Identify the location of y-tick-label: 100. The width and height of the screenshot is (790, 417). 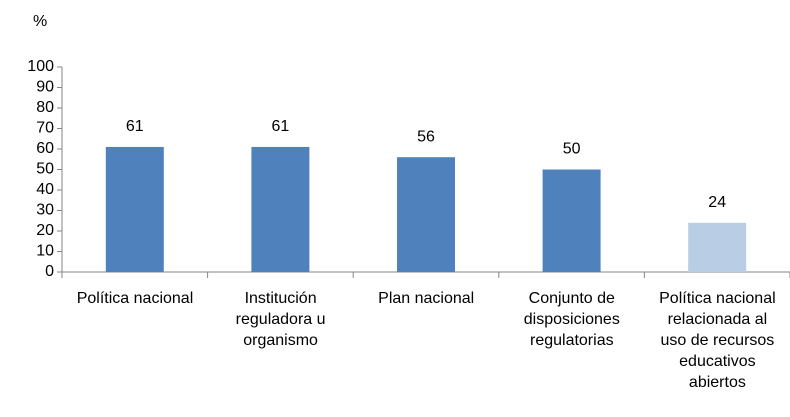
(40, 66).